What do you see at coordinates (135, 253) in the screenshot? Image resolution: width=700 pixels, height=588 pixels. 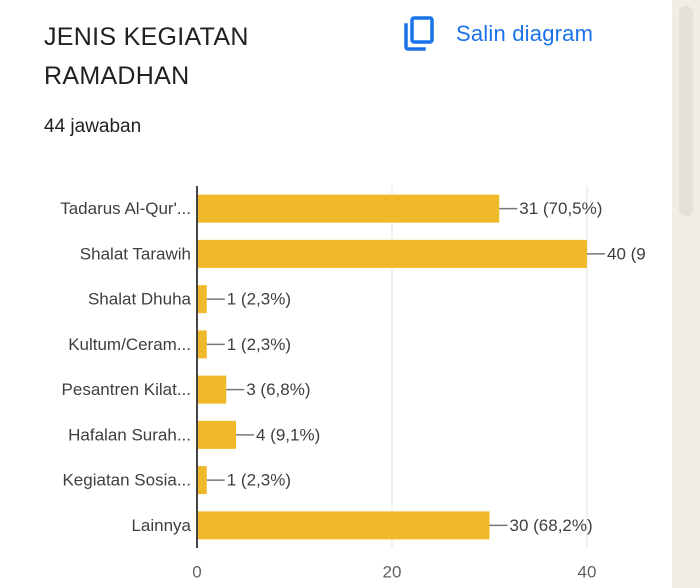 I see `category-label: Shalat Tarawih` at bounding box center [135, 253].